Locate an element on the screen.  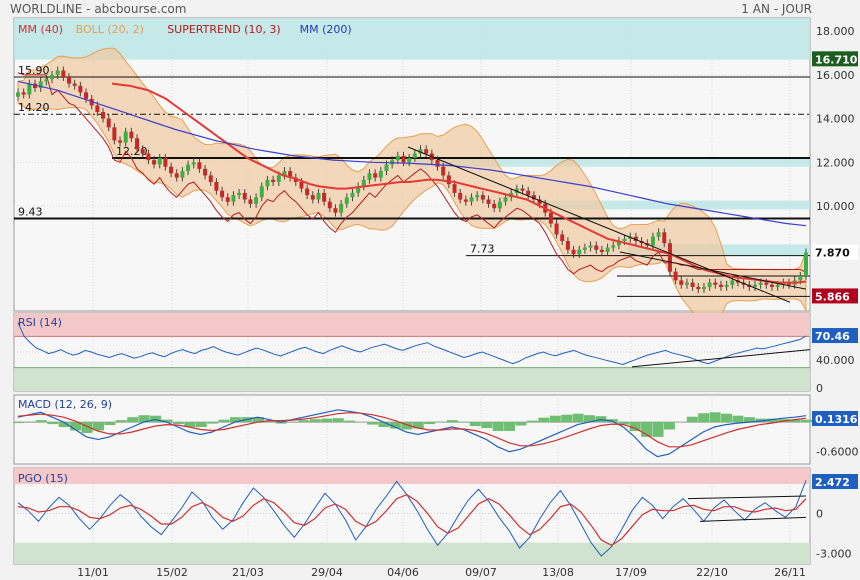
level-label: 15.90 is located at coordinates (34, 70).